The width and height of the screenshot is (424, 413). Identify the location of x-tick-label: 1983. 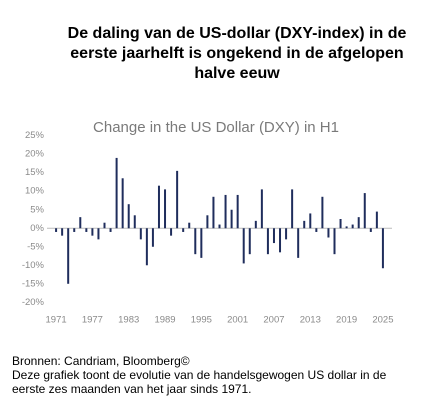
(128, 320).